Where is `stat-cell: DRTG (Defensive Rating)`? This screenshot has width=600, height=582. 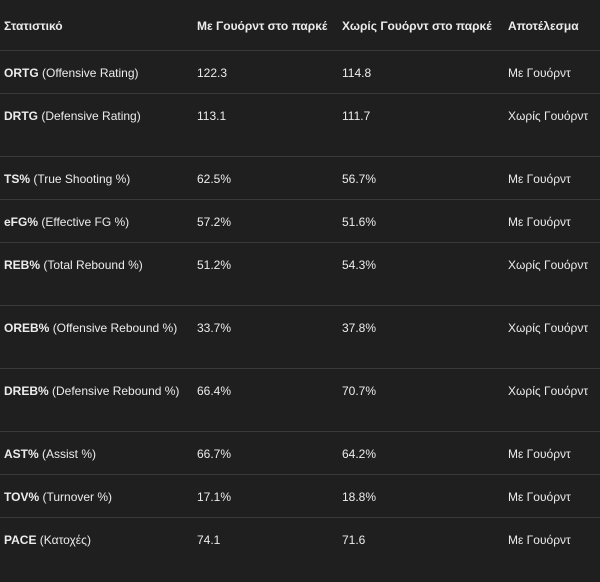 stat-cell: DRTG (Defensive Rating) is located at coordinates (96, 125).